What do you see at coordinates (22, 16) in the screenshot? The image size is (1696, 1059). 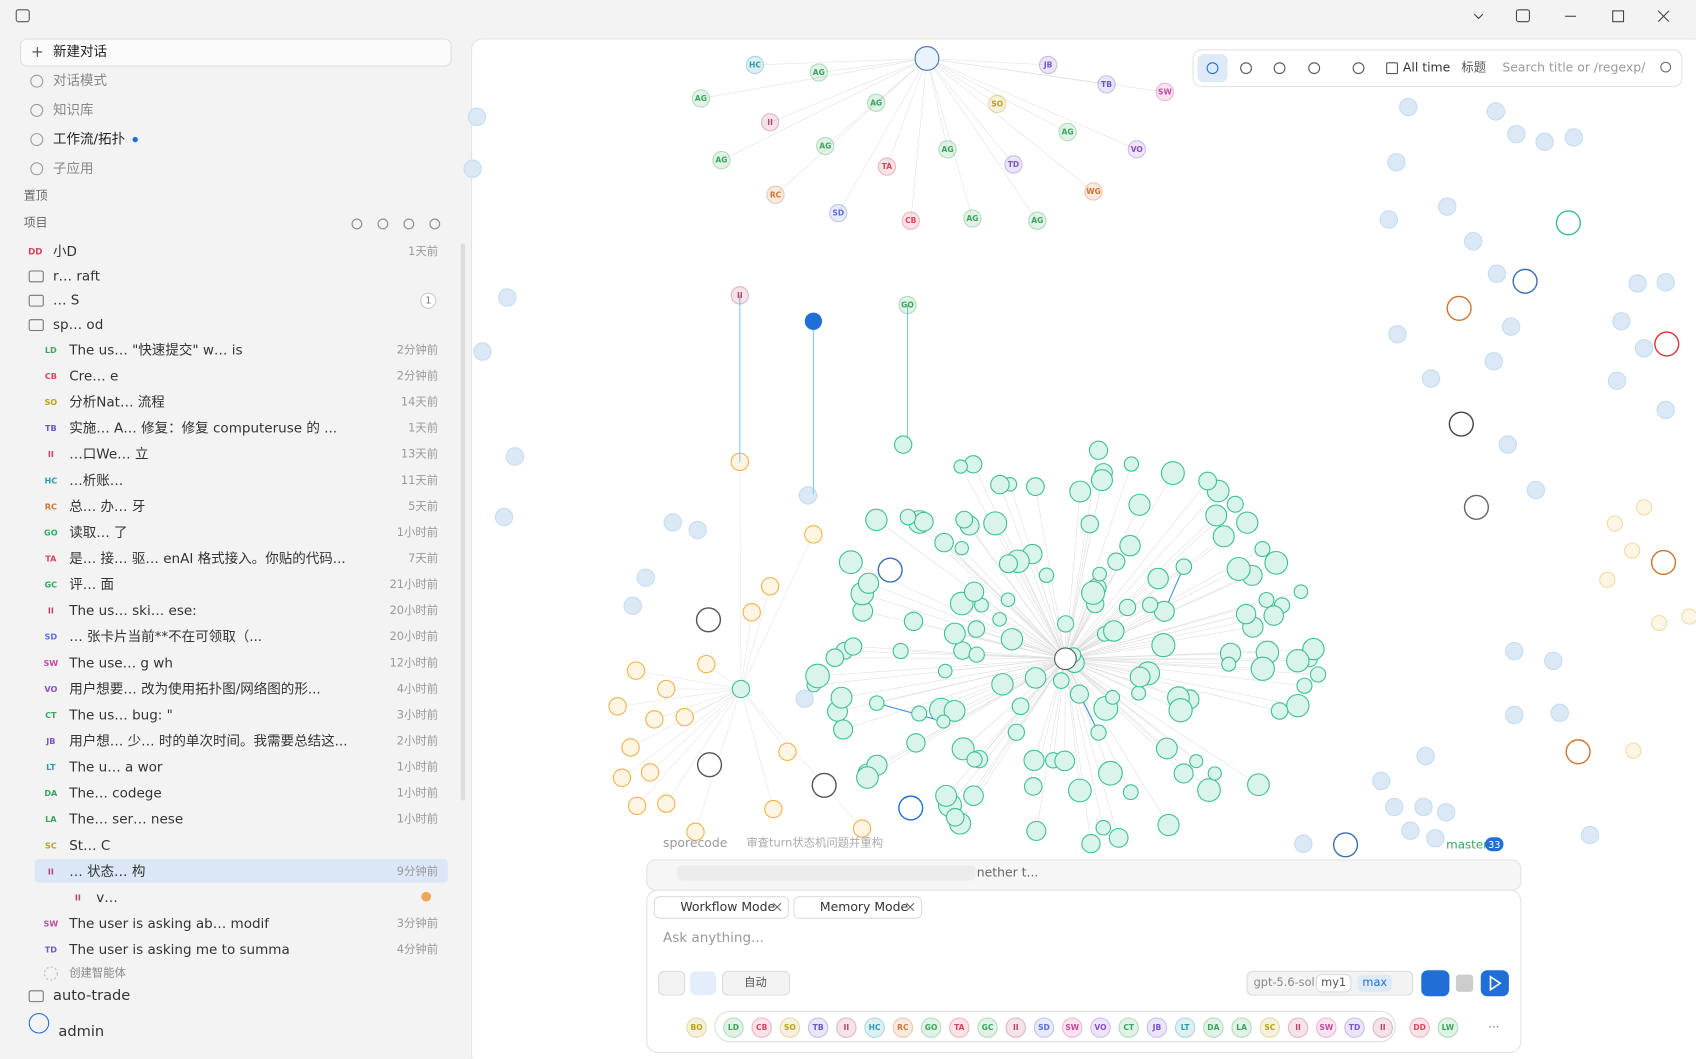 I see `sidebar-toggle` at bounding box center [22, 16].